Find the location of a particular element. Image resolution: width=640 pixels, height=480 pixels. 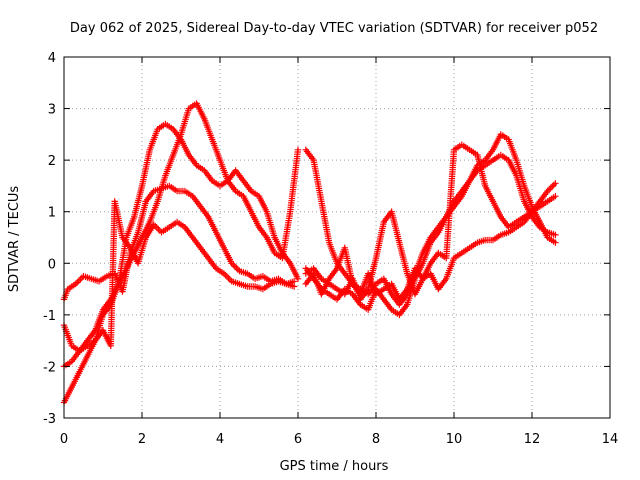

y-tick-label: 0 is located at coordinates (52, 264).